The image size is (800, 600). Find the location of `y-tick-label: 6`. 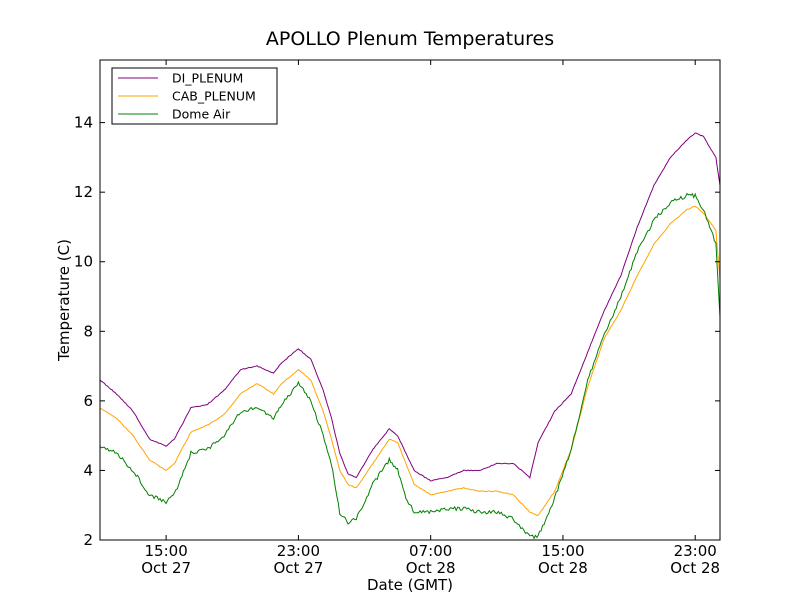

y-tick-label: 6 is located at coordinates (88, 401).